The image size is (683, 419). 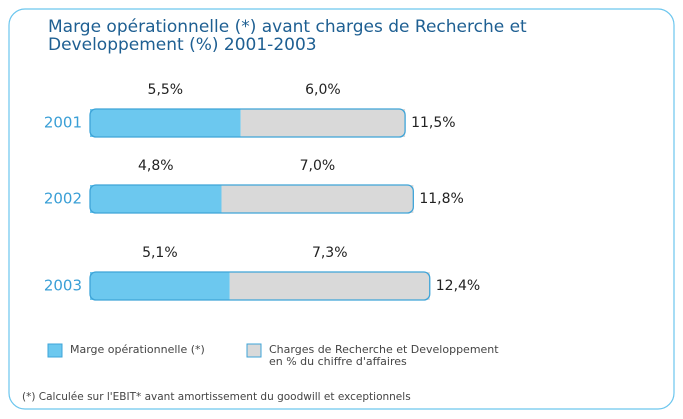 What do you see at coordinates (156, 166) in the screenshot?
I see `value-label: 4,8%` at bounding box center [156, 166].